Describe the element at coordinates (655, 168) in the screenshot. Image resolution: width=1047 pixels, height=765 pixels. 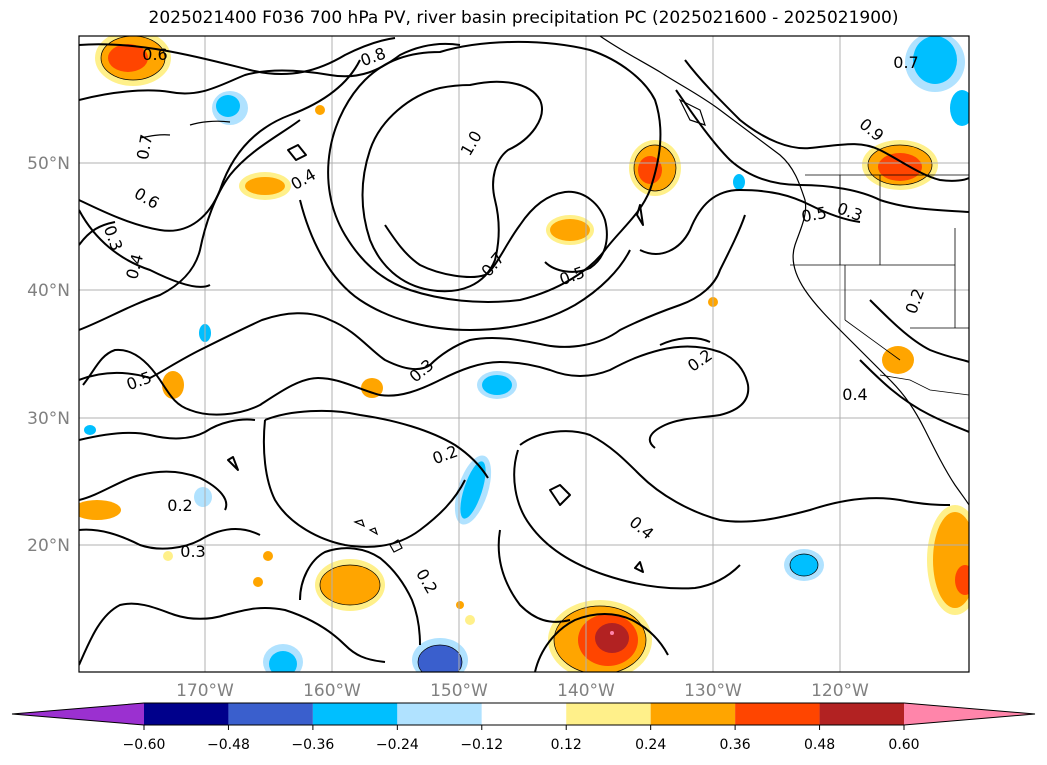
I see `precip-blob-gulf` at that location.